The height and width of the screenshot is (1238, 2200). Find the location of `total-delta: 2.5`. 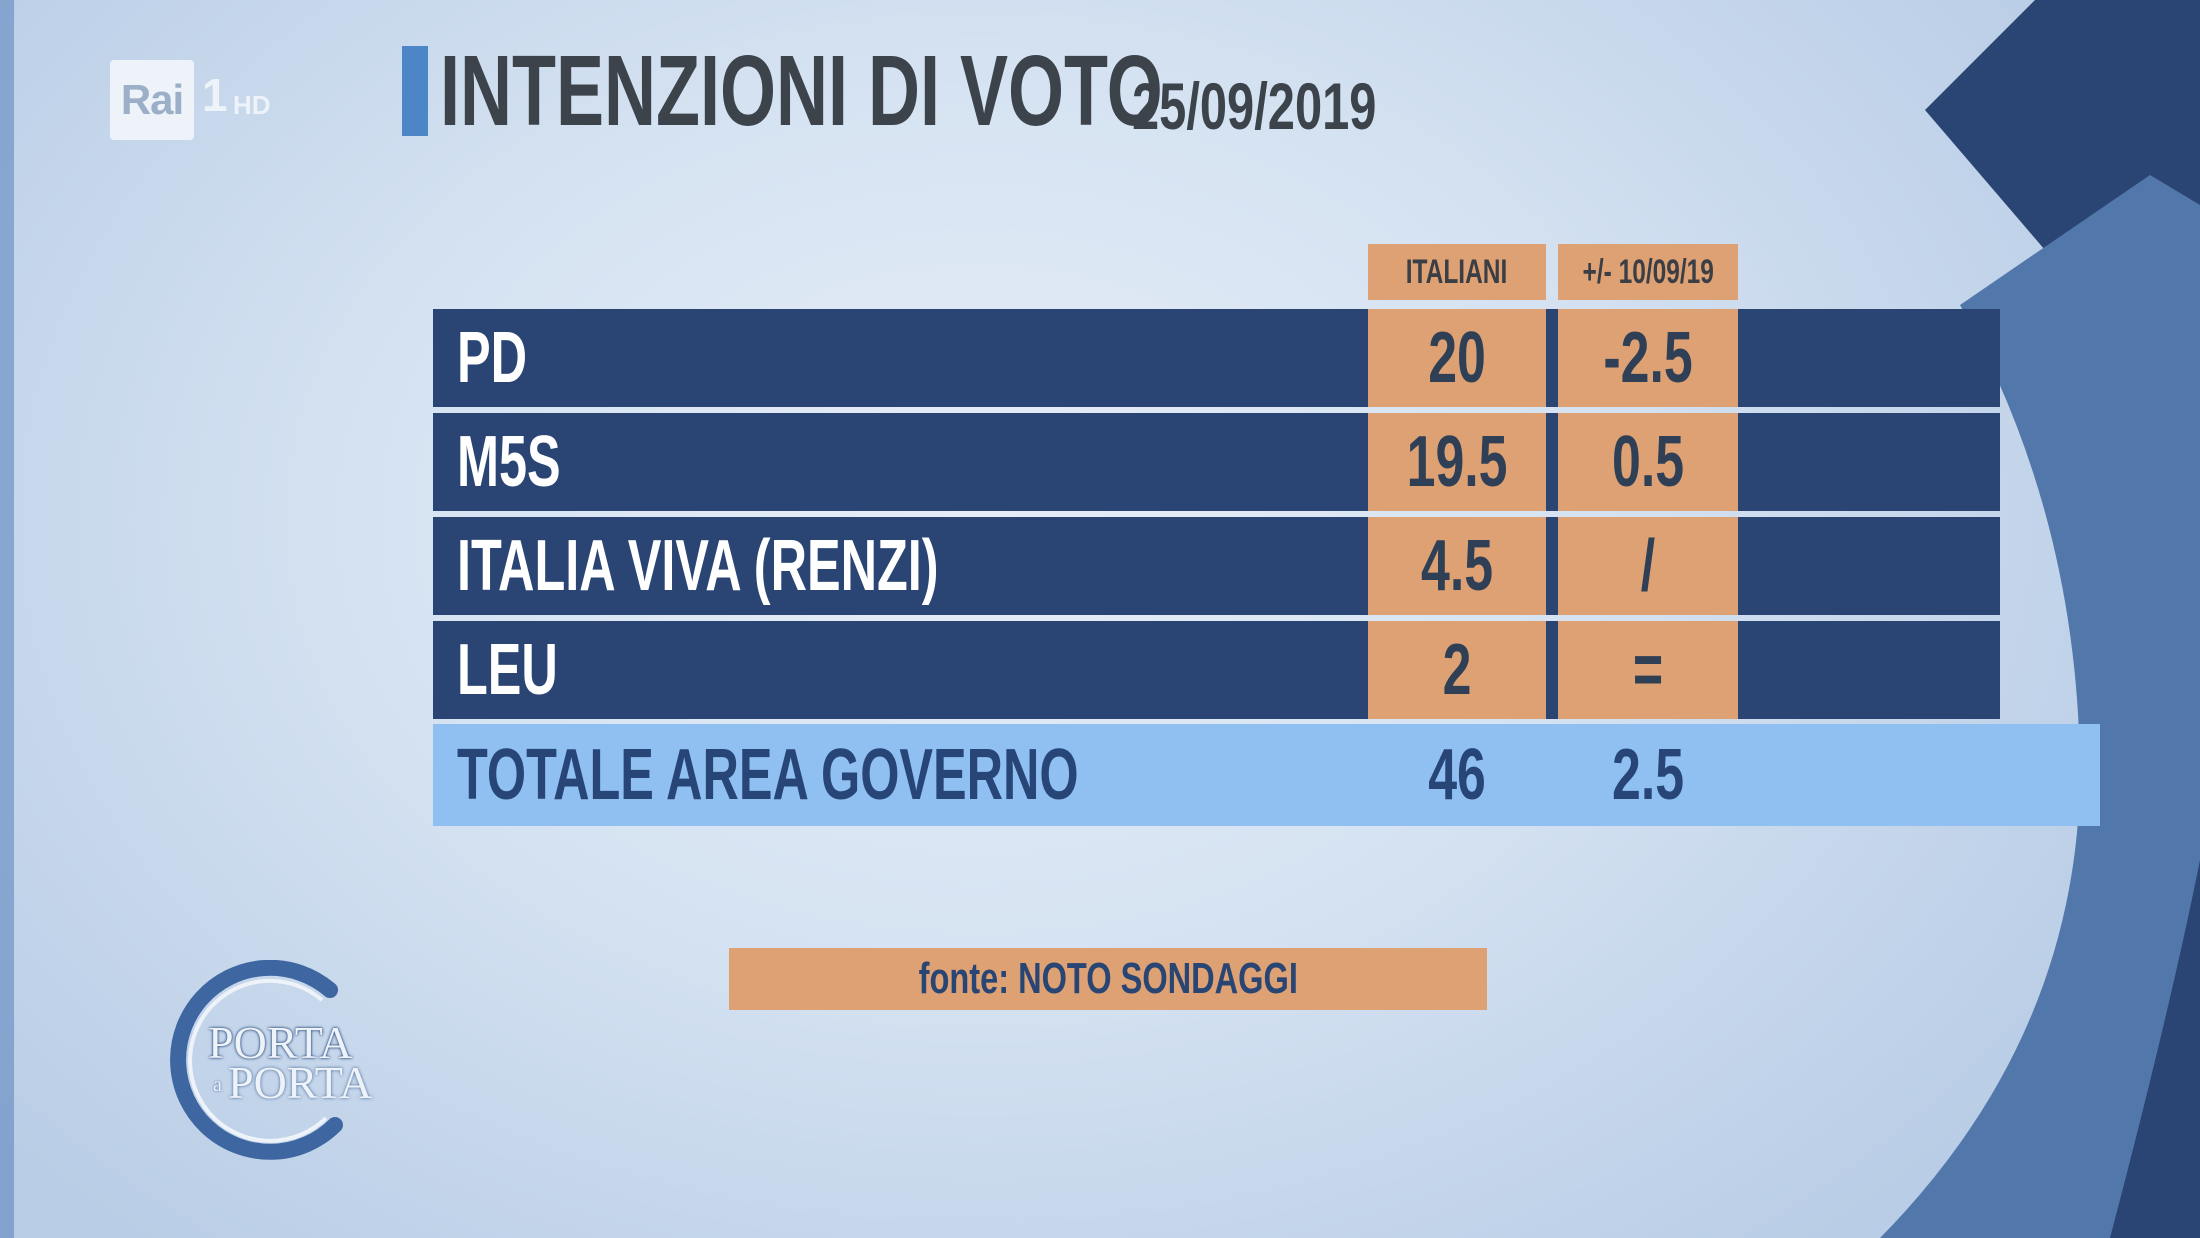

total-delta: 2.5 is located at coordinates (1648, 775).